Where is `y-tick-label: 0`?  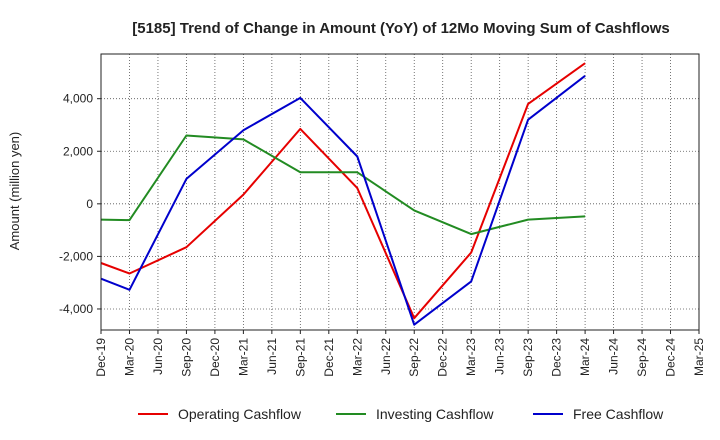 y-tick-label: 0 is located at coordinates (89, 204).